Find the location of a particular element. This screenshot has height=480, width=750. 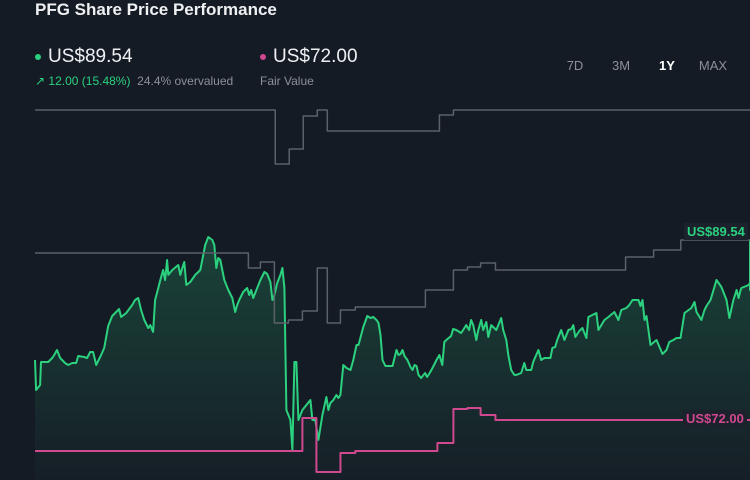

tab-max: MAX is located at coordinates (713, 65).